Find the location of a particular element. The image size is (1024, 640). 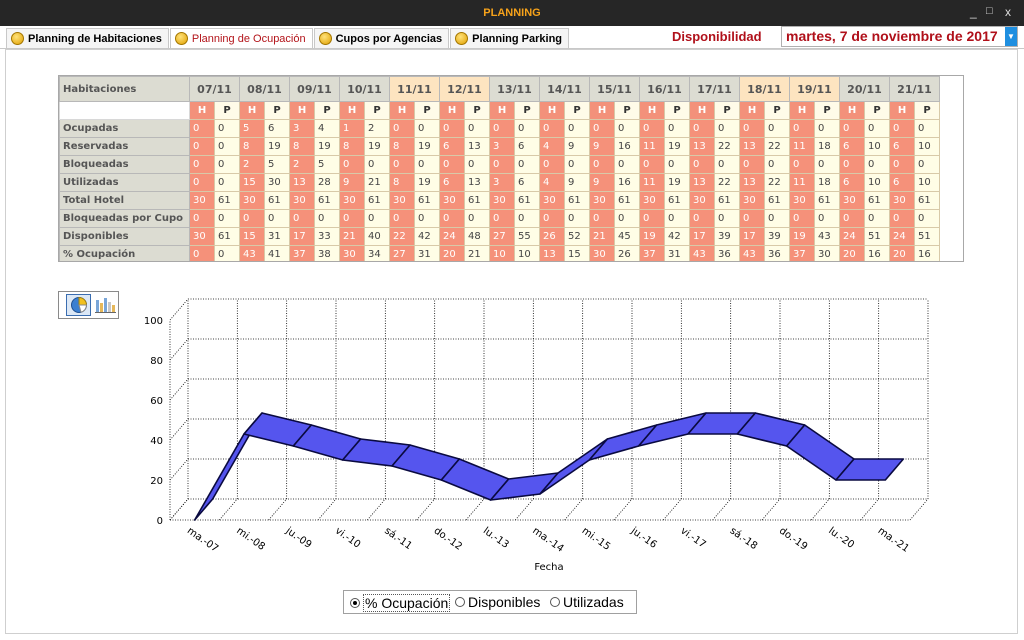

table-cell: 37 is located at coordinates (302, 253).